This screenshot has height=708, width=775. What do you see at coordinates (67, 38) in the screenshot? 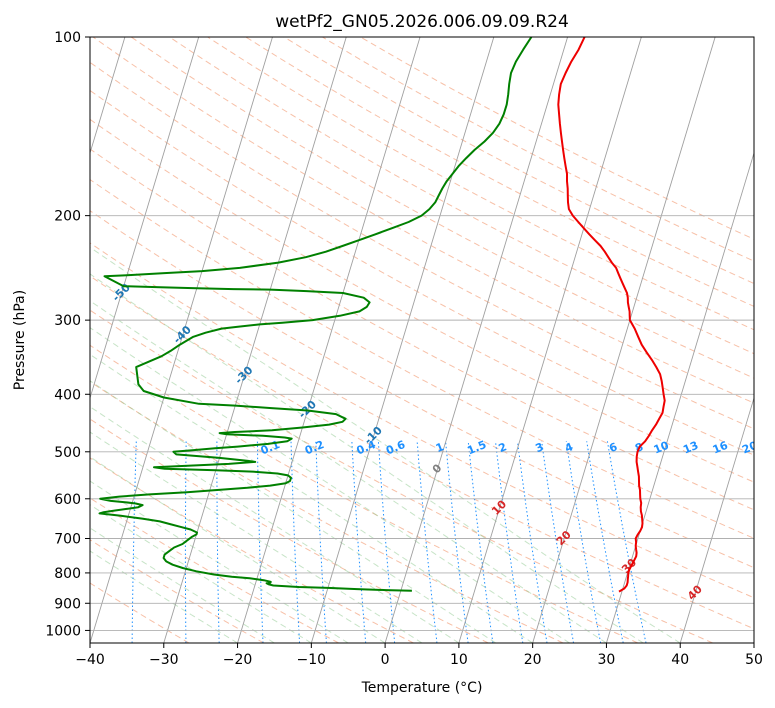
I see `y-tick-label: 100` at bounding box center [67, 38].